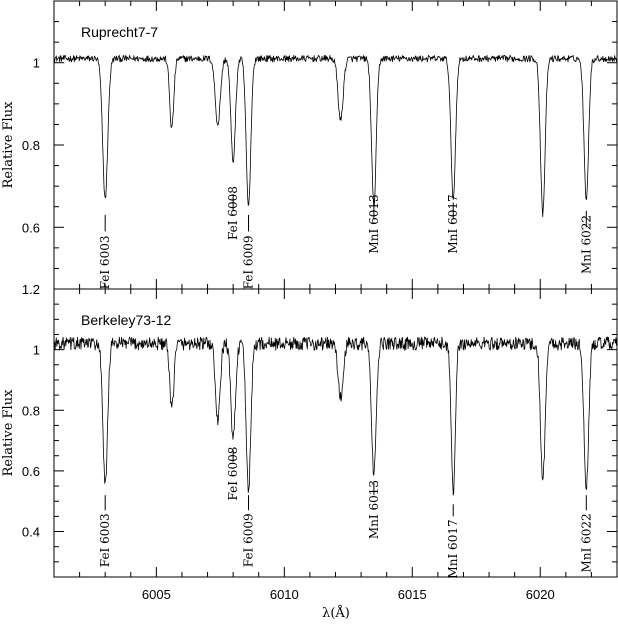  I want to click on x-axis-label: λ(Å), so click(336, 613).